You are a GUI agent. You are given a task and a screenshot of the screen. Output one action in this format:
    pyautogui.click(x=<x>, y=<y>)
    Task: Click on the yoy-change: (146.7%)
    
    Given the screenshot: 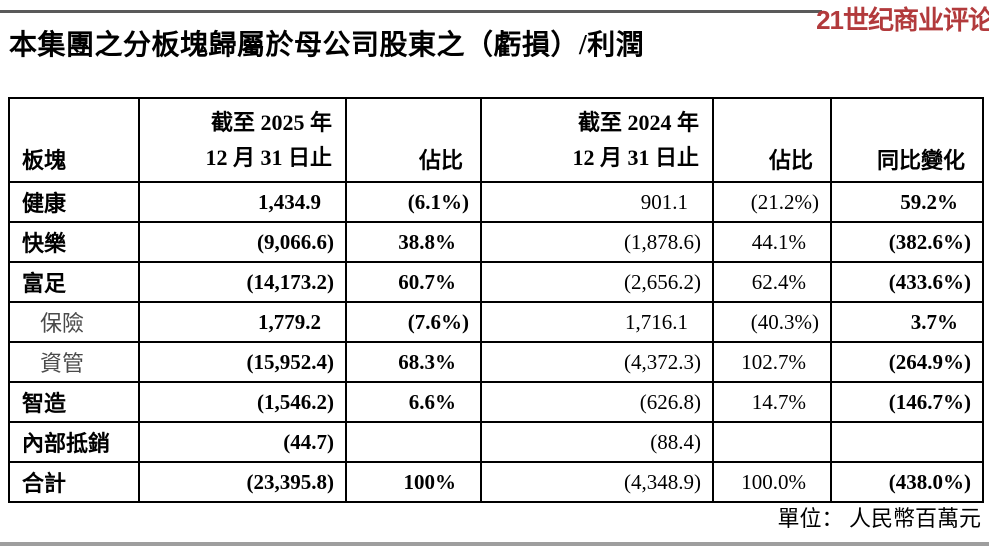 What is the action you would take?
    pyautogui.click(x=907, y=402)
    